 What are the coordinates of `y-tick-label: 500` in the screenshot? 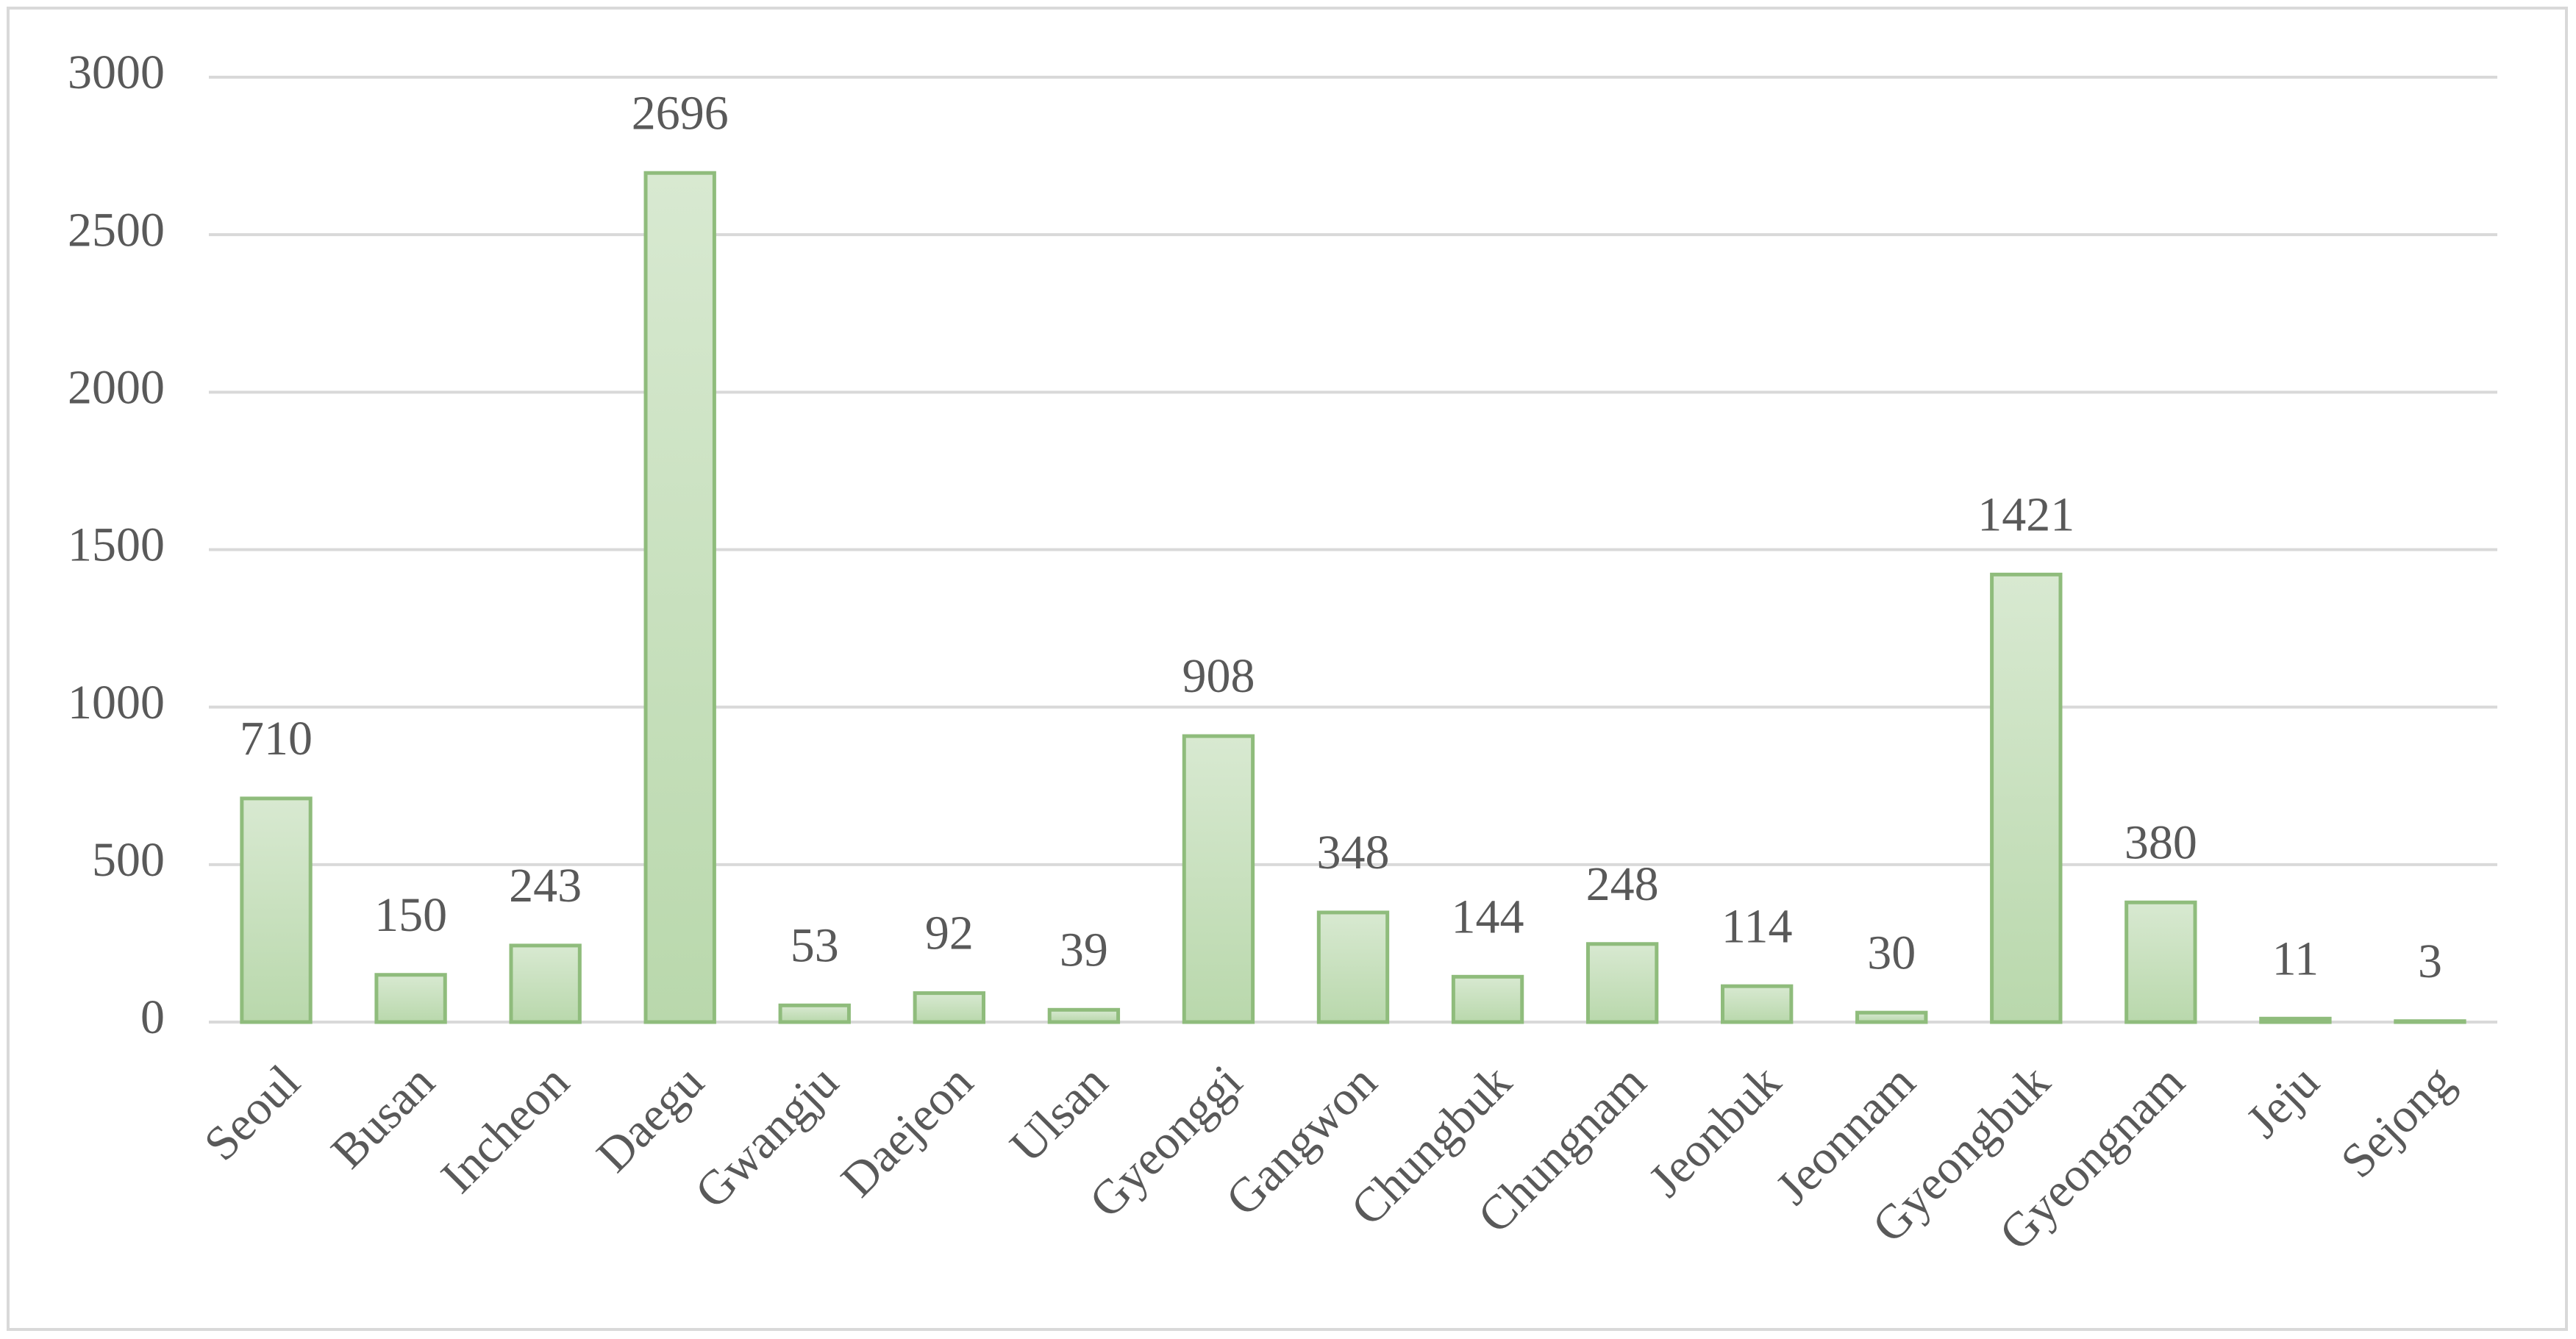 It's located at (128, 860).